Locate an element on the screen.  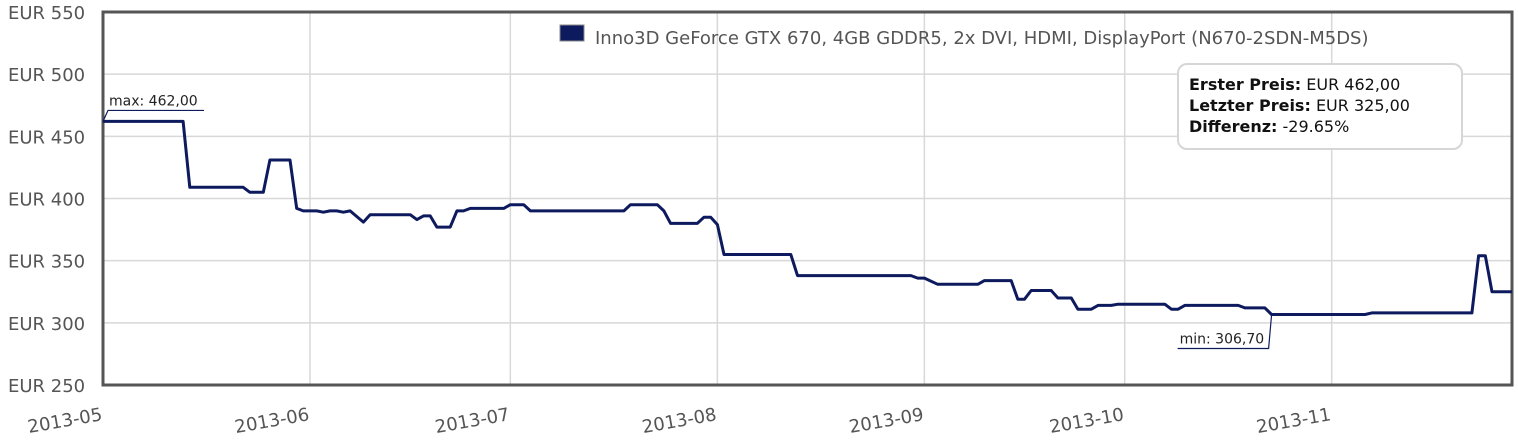
y-tick-label: EUR 450 is located at coordinates (46, 137).